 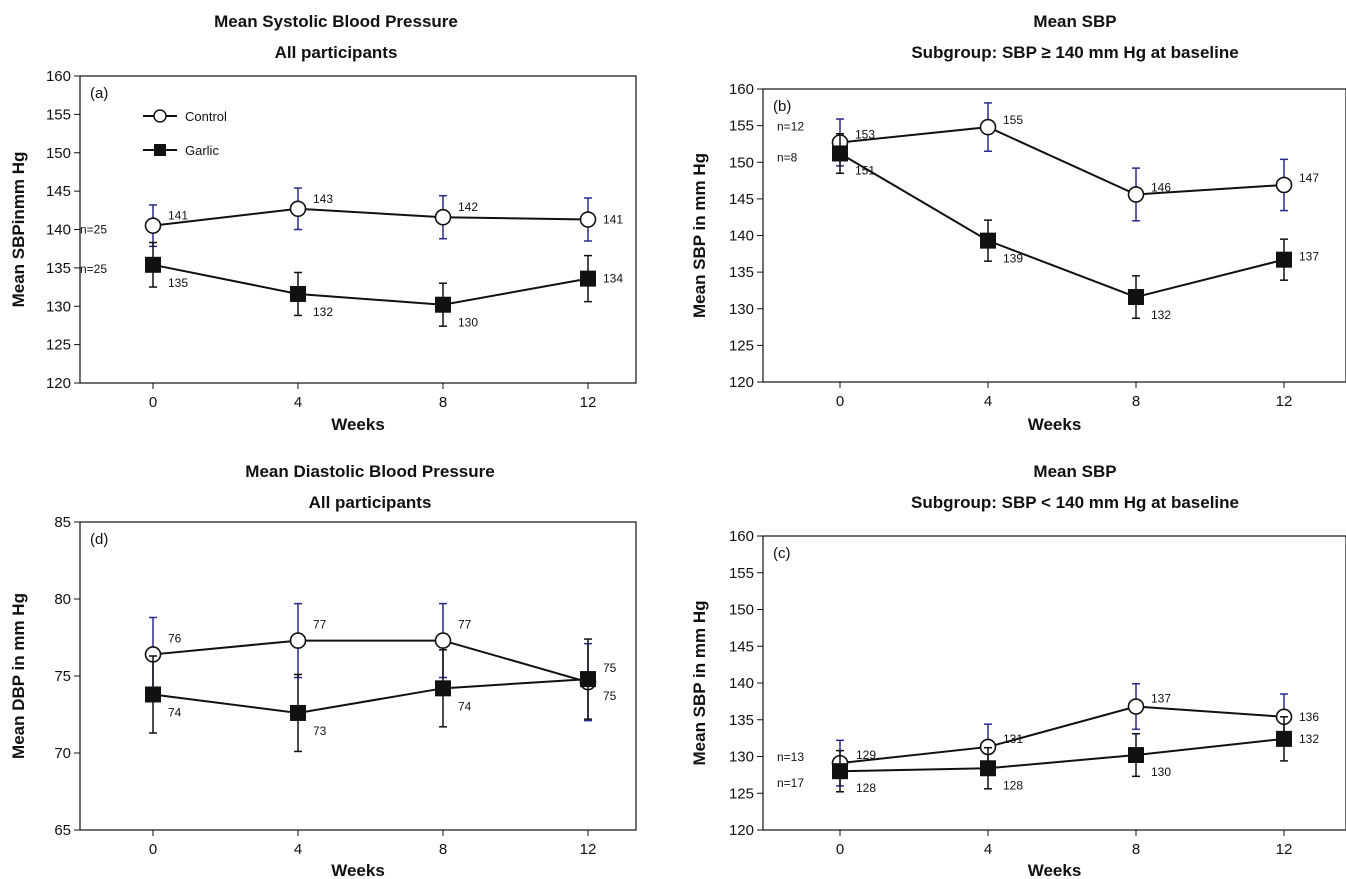 I want to click on data-label: 151, so click(x=865, y=170).